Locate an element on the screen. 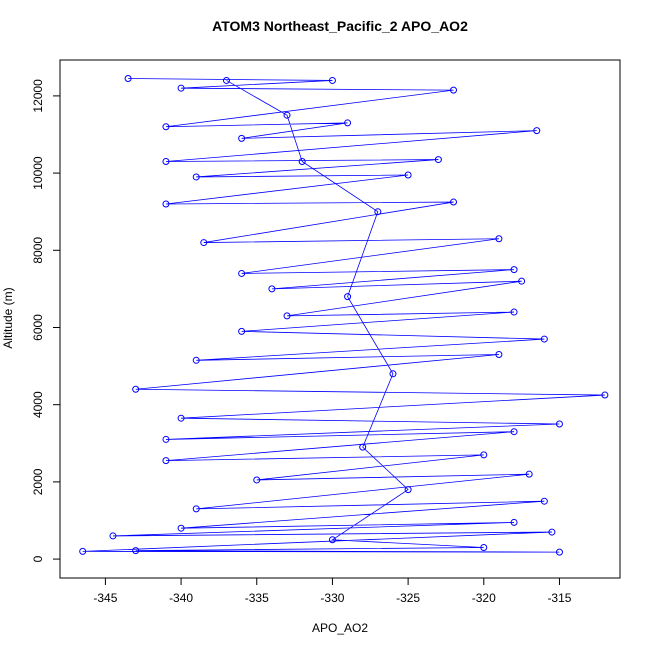 The width and height of the screenshot is (650, 650). x-tick-label: -320 is located at coordinates (484, 598).